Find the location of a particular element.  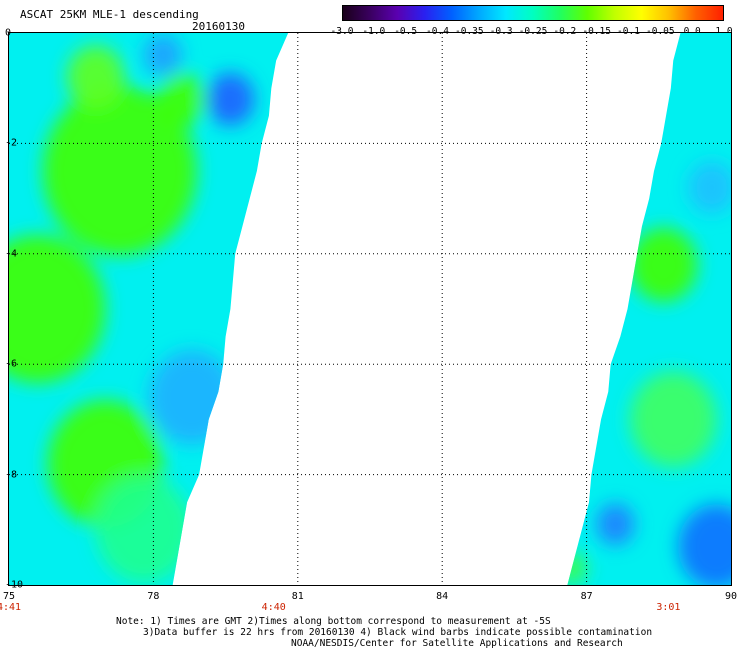

longitude-tick-label: 87 is located at coordinates (586, 596).